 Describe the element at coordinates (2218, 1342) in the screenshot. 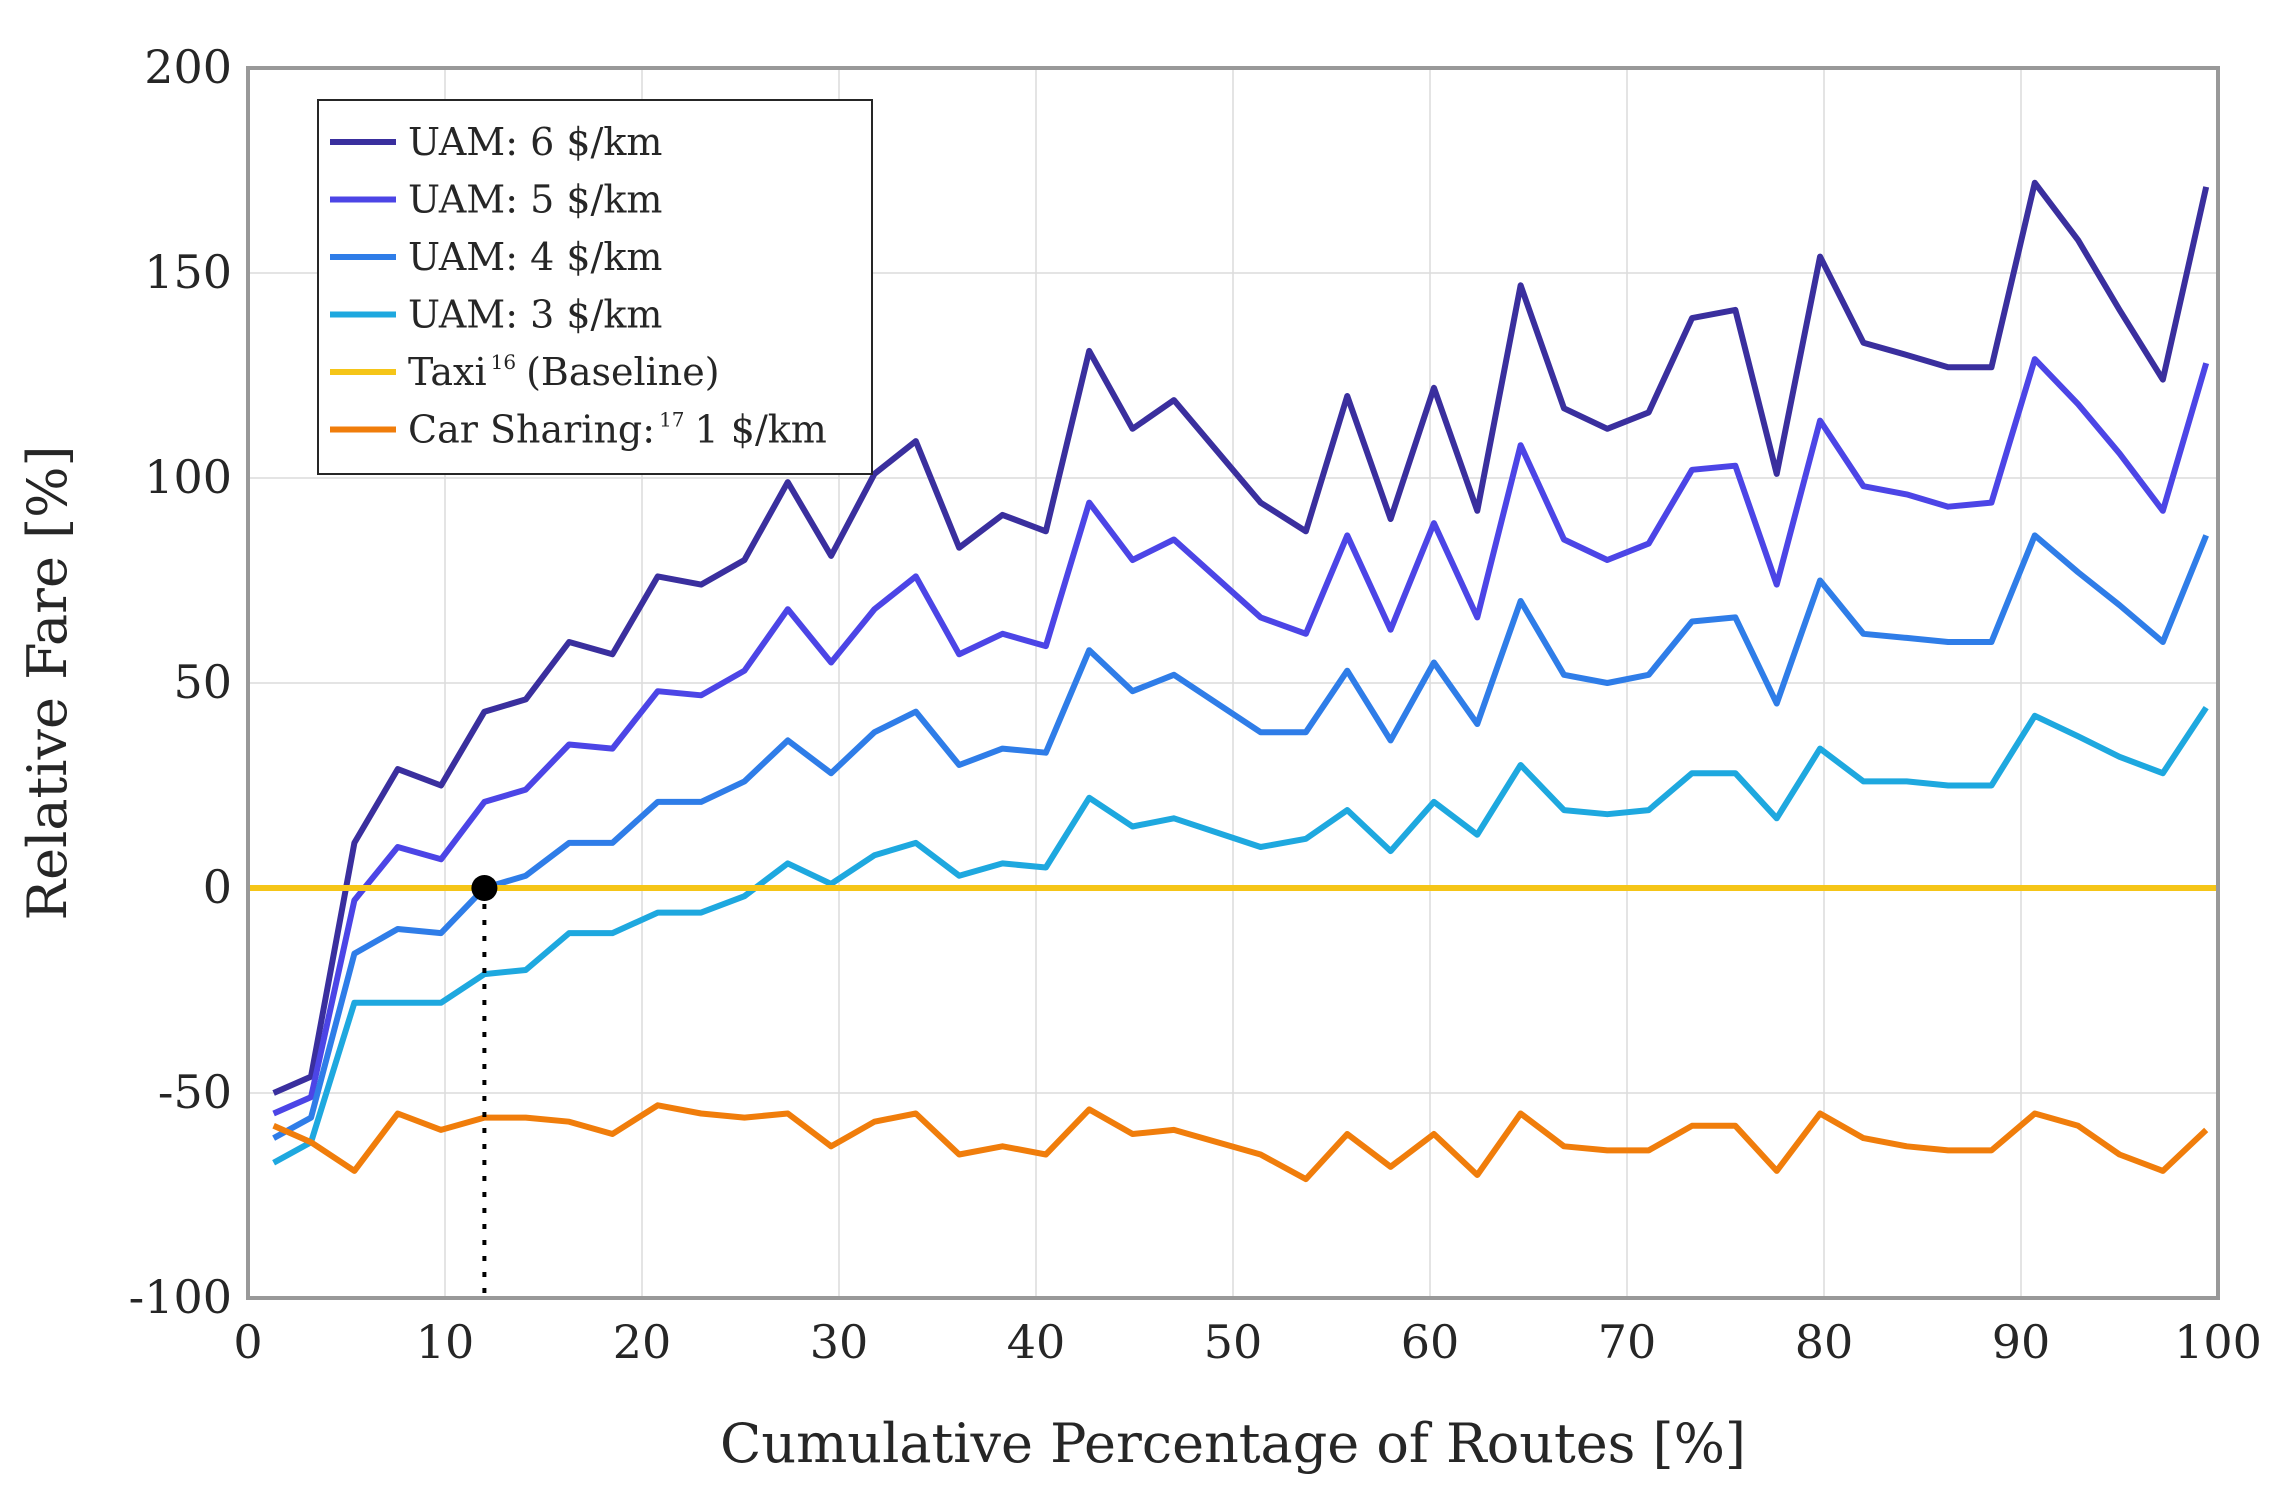

I see `x-tick-label: 100` at that location.